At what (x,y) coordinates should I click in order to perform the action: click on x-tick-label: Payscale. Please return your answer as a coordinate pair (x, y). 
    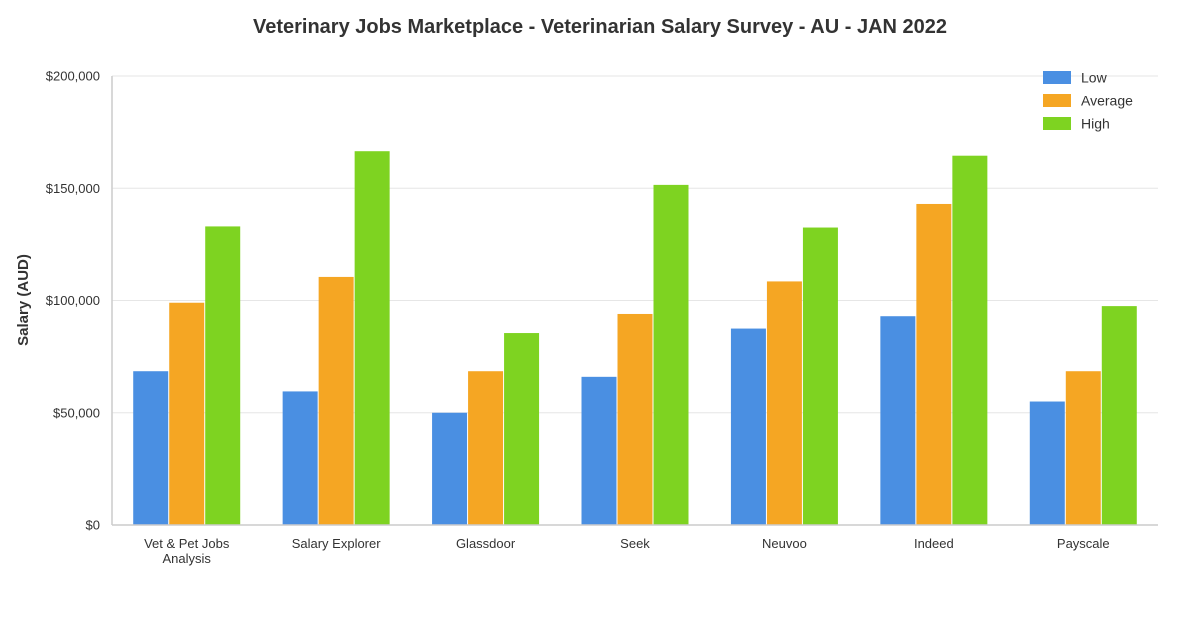
    Looking at the image, I should click on (1083, 543).